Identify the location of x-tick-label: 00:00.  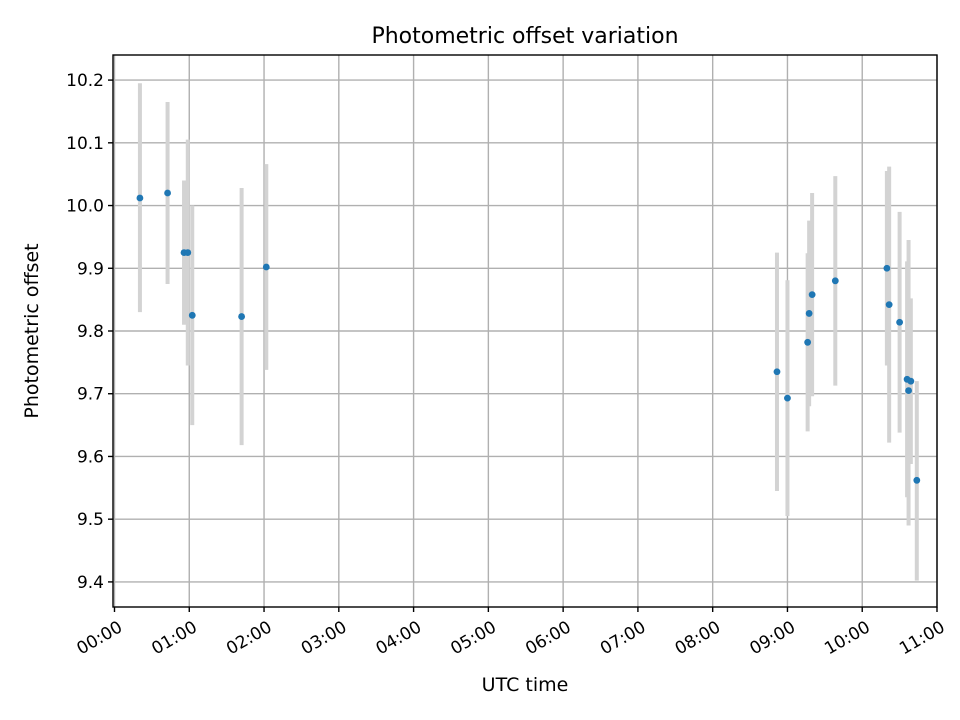
(100, 638).